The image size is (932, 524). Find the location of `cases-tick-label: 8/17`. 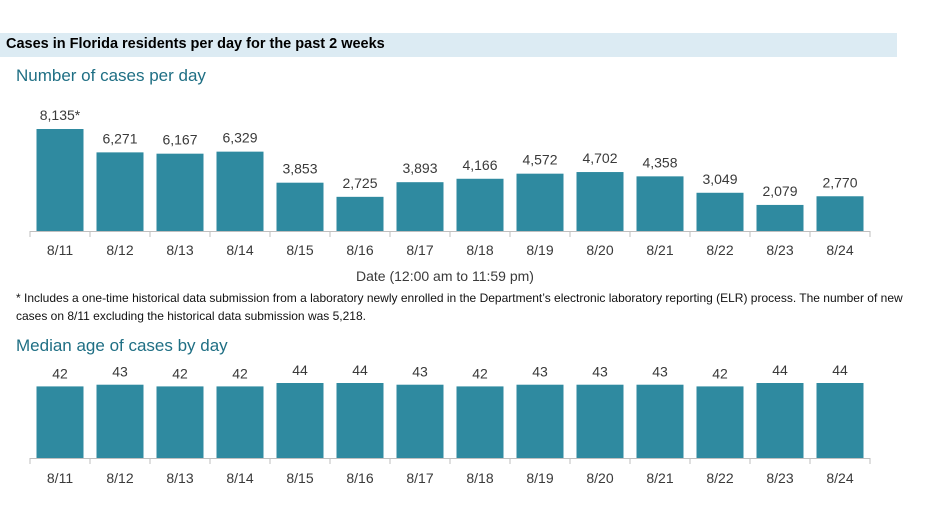

cases-tick-label: 8/17 is located at coordinates (419, 250).